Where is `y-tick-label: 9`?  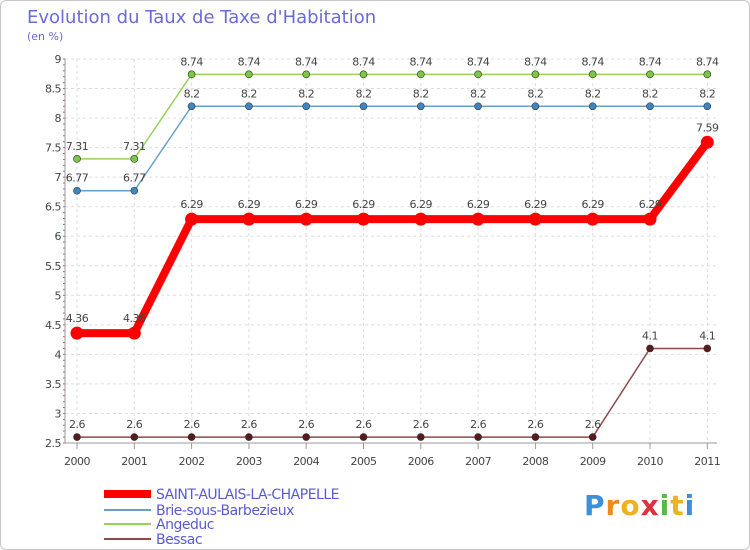 y-tick-label: 9 is located at coordinates (58, 59).